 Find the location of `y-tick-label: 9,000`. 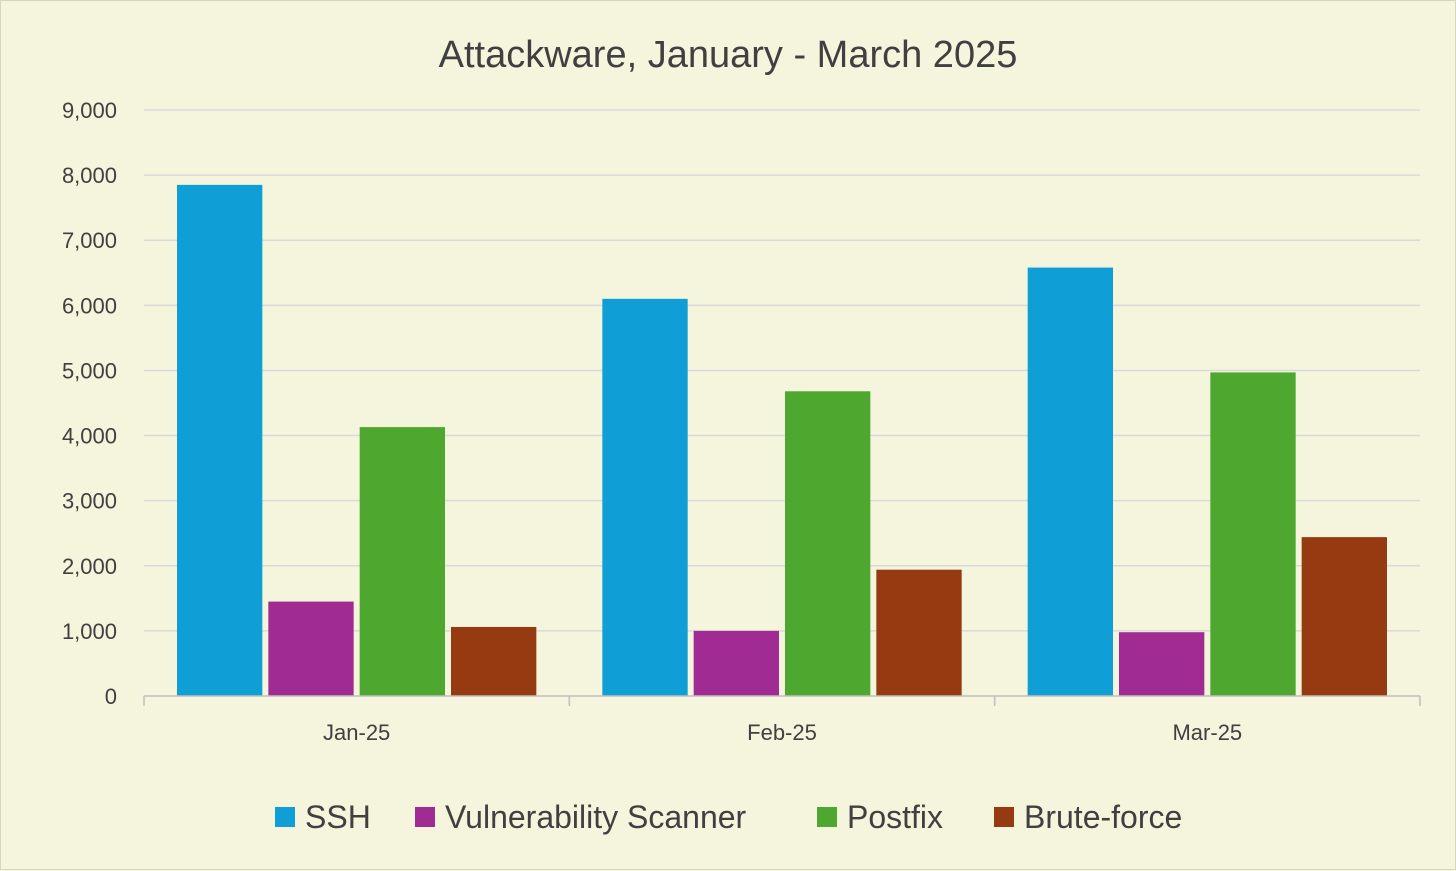

y-tick-label: 9,000 is located at coordinates (89, 110).